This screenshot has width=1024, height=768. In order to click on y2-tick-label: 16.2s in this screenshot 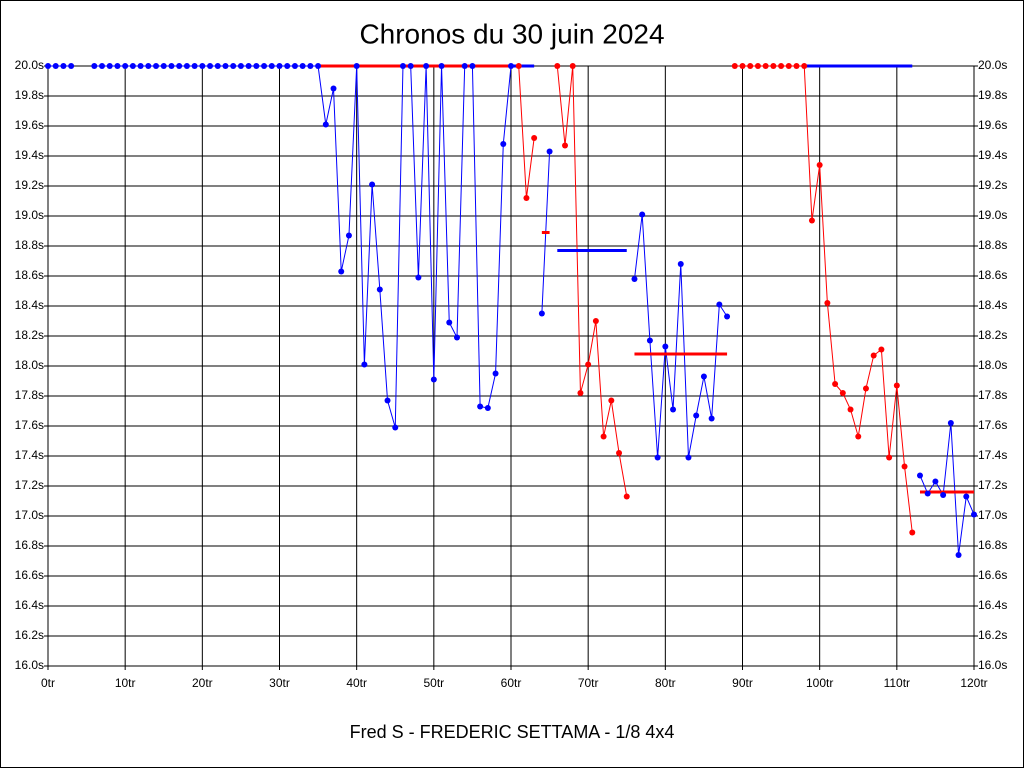, I will do `click(992, 635)`.